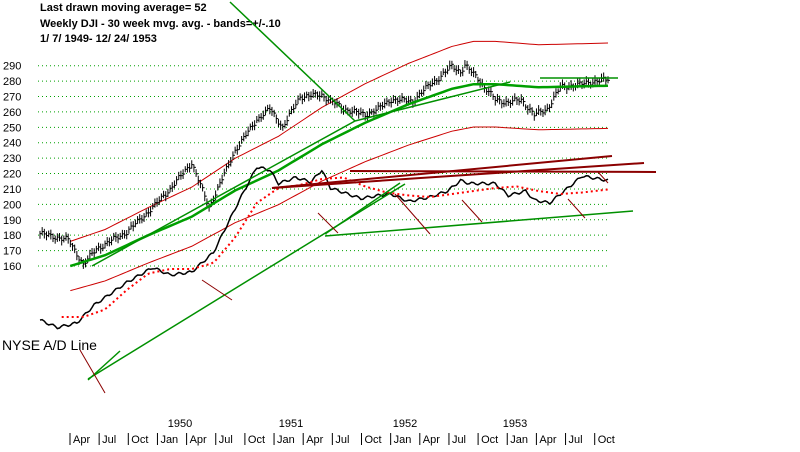 The image size is (800, 452). I want to click on y-tick-label: 200, so click(12, 205).